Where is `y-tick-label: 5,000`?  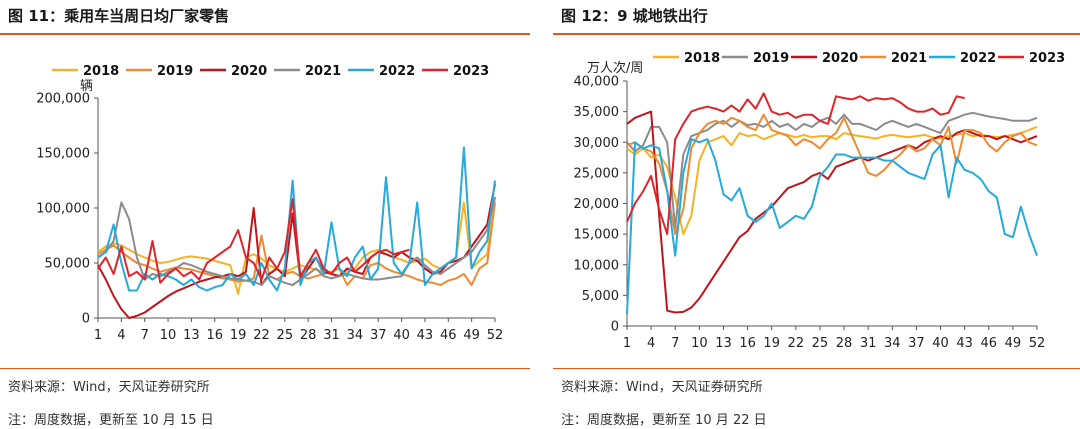
y-tick-label: 5,000 is located at coordinates (600, 296).